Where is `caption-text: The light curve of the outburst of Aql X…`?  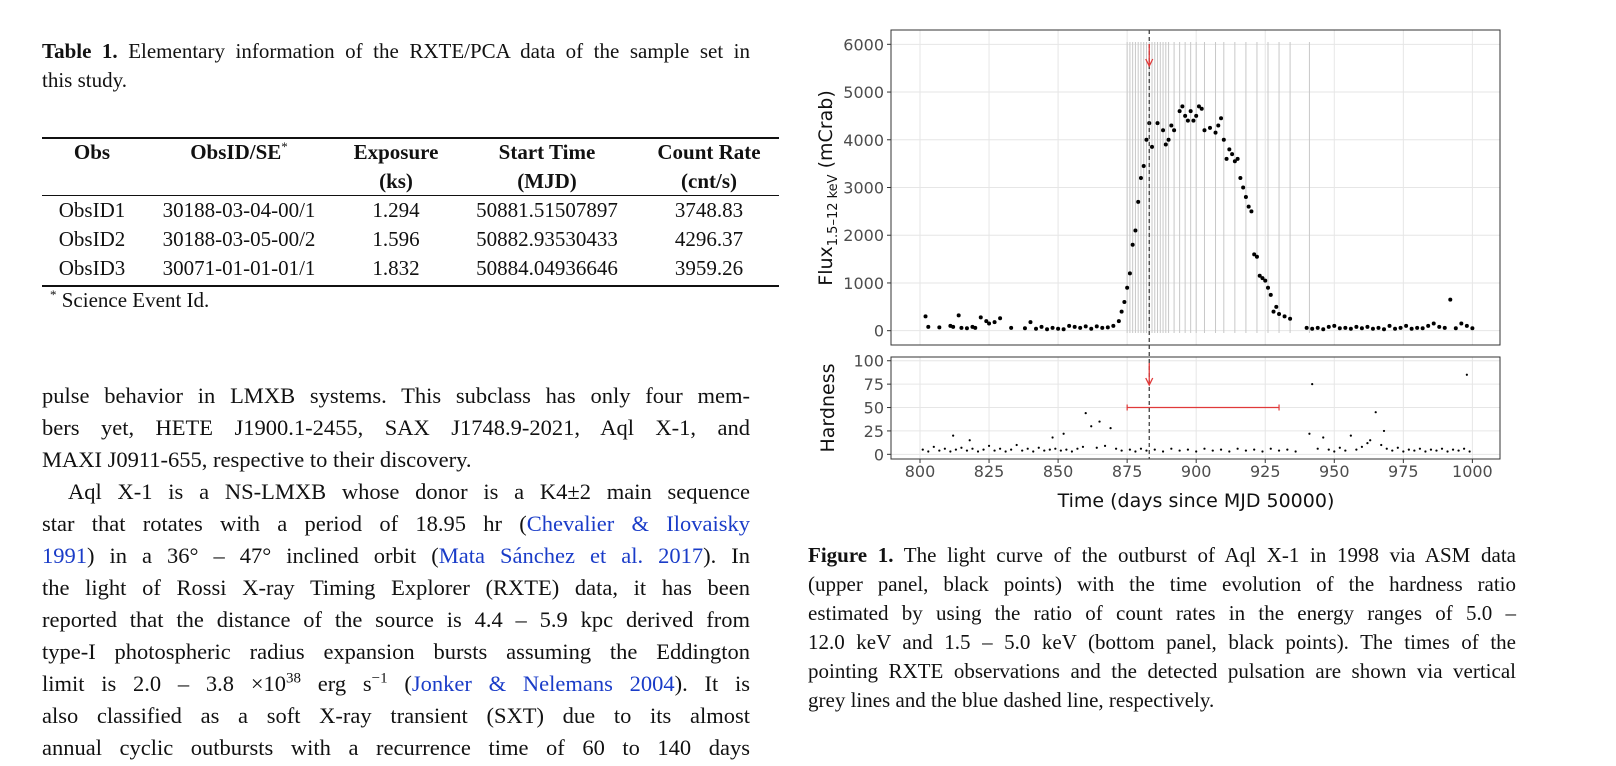 caption-text: The light curve of the outburst of Aql X… is located at coordinates (1204, 555).